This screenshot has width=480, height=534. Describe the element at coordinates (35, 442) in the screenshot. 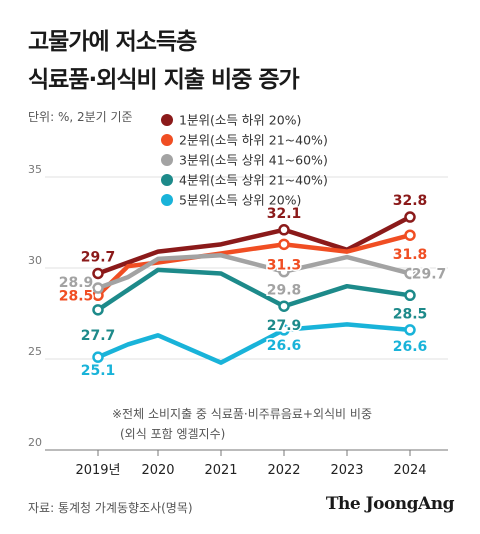

I see `y-tick-label: 20` at that location.